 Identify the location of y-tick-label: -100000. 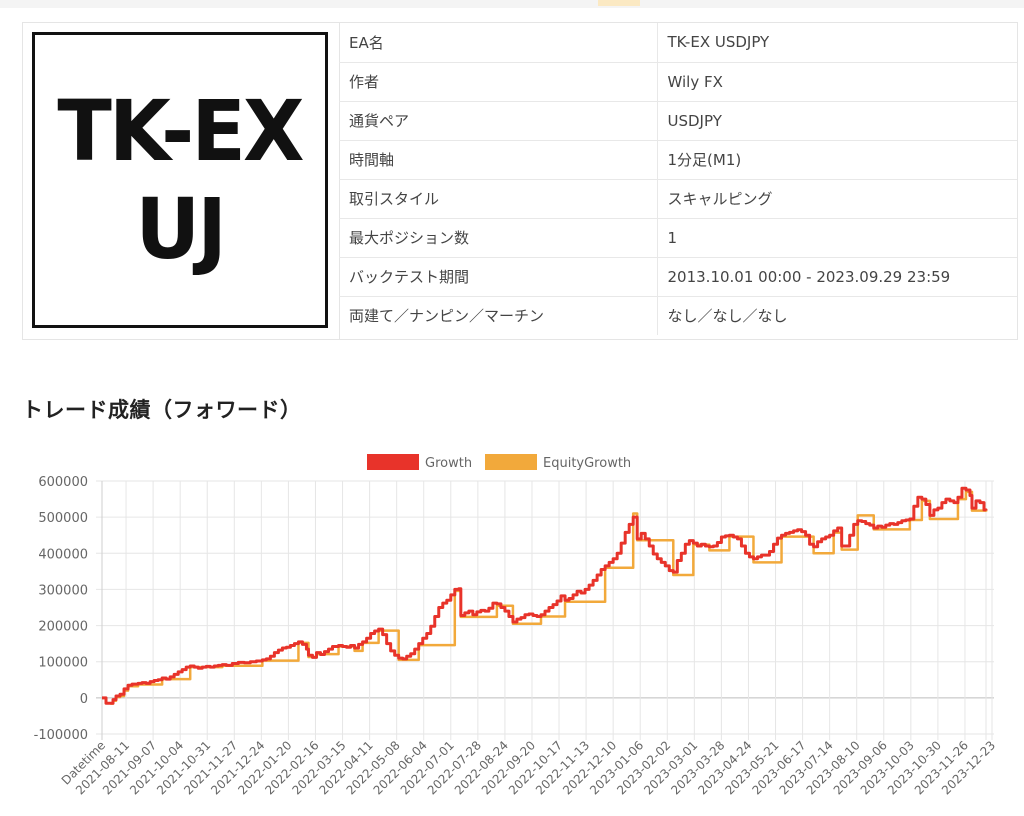
(61, 735).